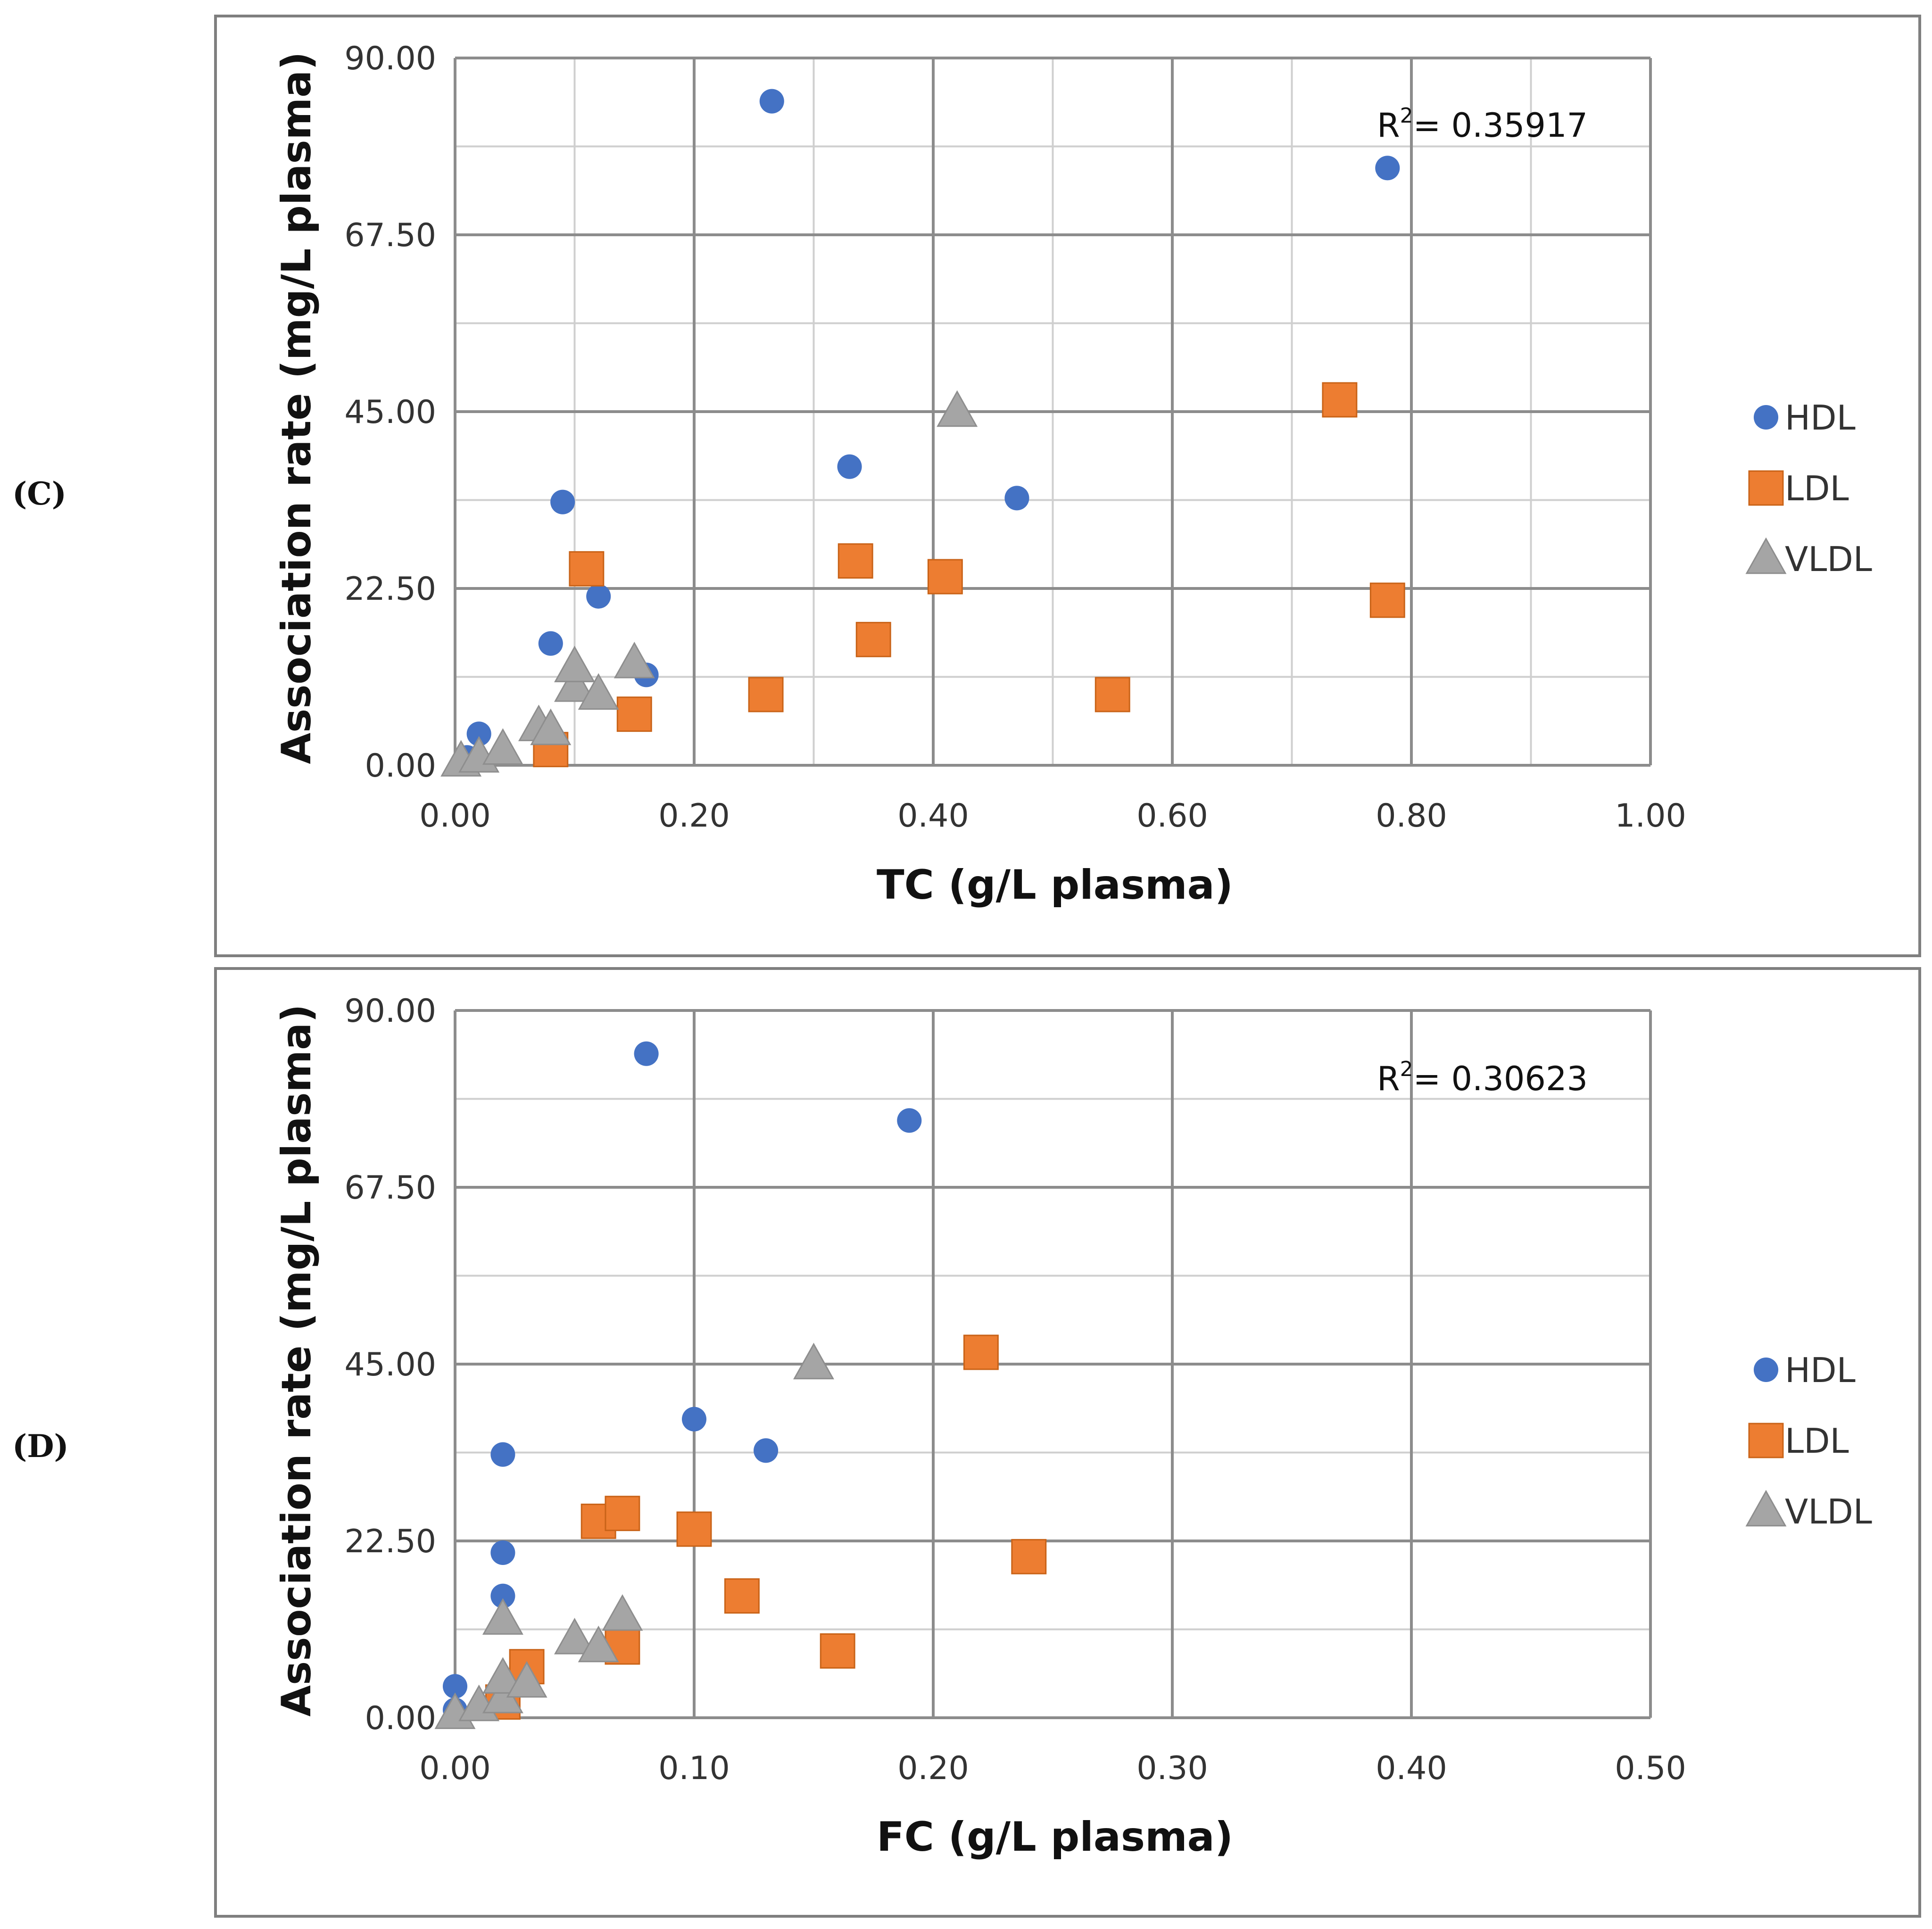 This screenshot has width=1932, height=1929. What do you see at coordinates (1172, 816) in the screenshot?
I see `panel-c-x-tick-label: 0.60` at bounding box center [1172, 816].